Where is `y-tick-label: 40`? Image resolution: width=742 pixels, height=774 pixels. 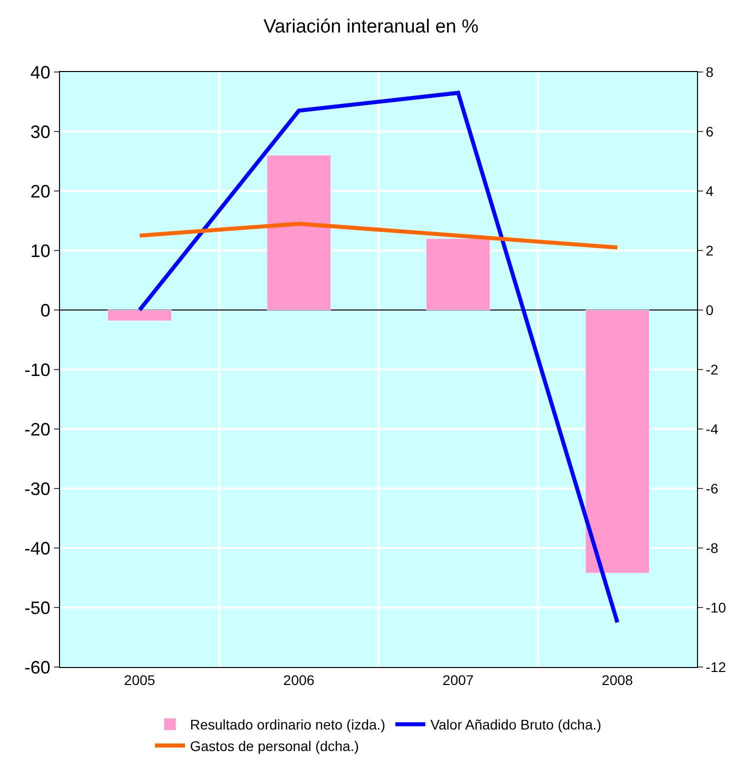 y-tick-label: 40 is located at coordinates (40, 72).